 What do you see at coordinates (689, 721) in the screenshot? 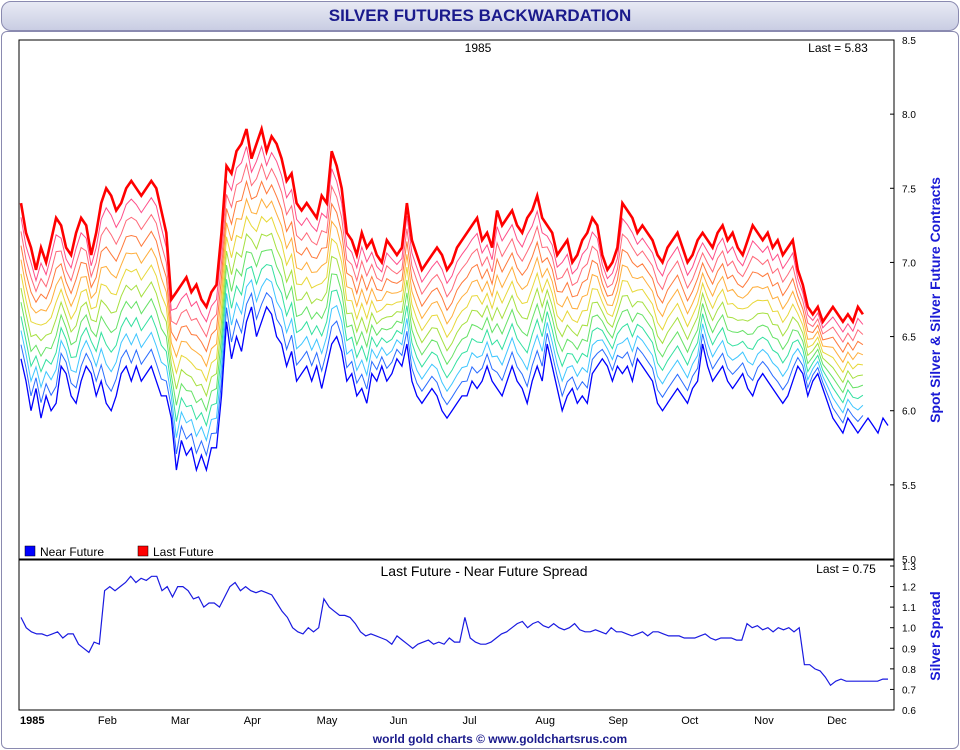
I see `x-tick-label: Oct` at bounding box center [689, 721].